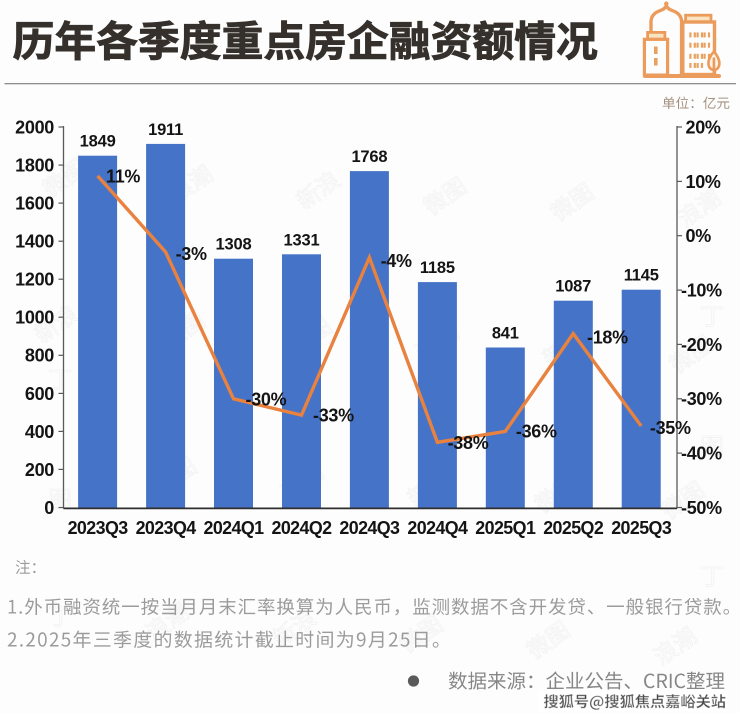  I want to click on svg-text: 1087, so click(573, 287).